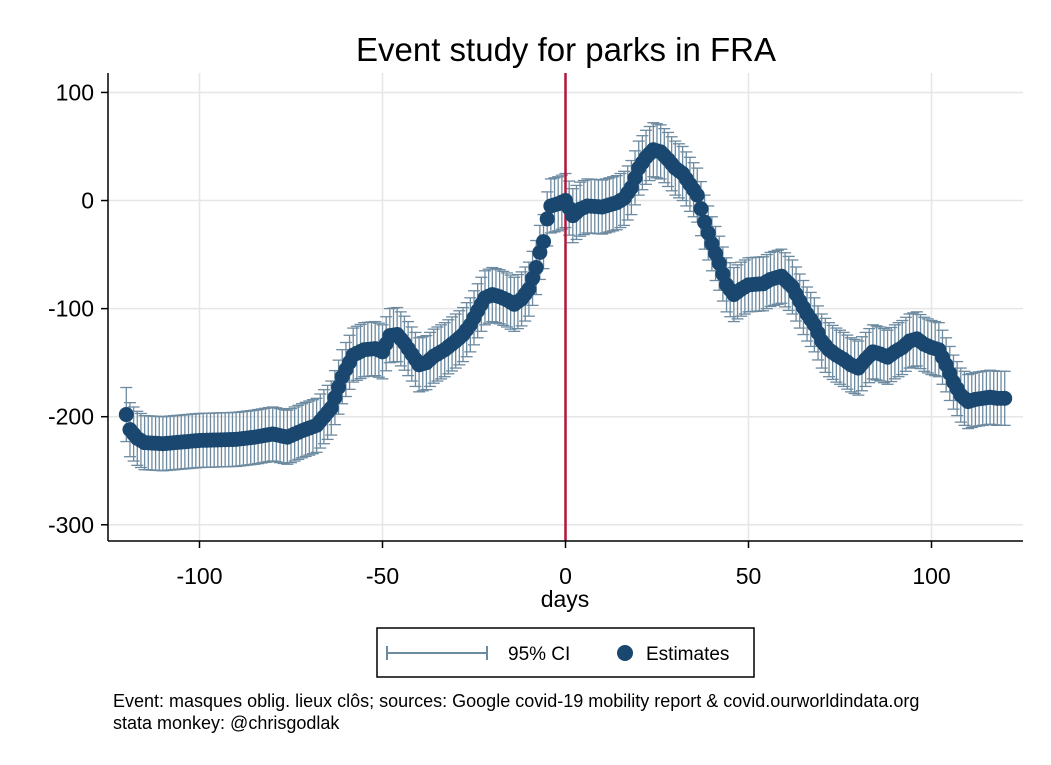  I want to click on x-tick-label: -100, so click(199, 576).